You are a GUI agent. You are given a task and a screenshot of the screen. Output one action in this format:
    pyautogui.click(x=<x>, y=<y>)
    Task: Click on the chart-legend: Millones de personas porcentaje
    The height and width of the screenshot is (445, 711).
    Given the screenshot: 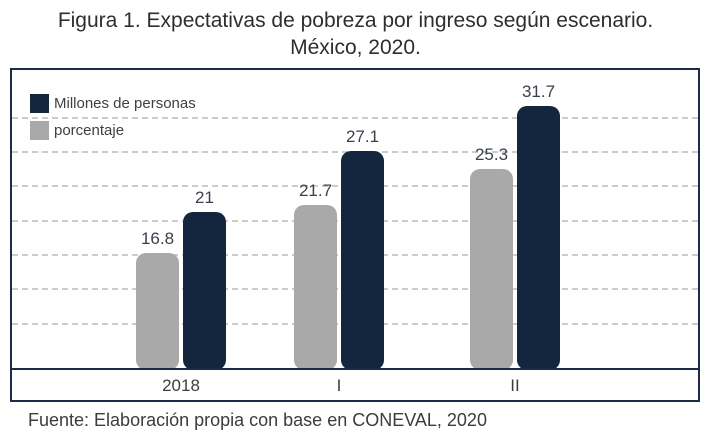 What is the action you would take?
    pyautogui.click(x=113, y=121)
    